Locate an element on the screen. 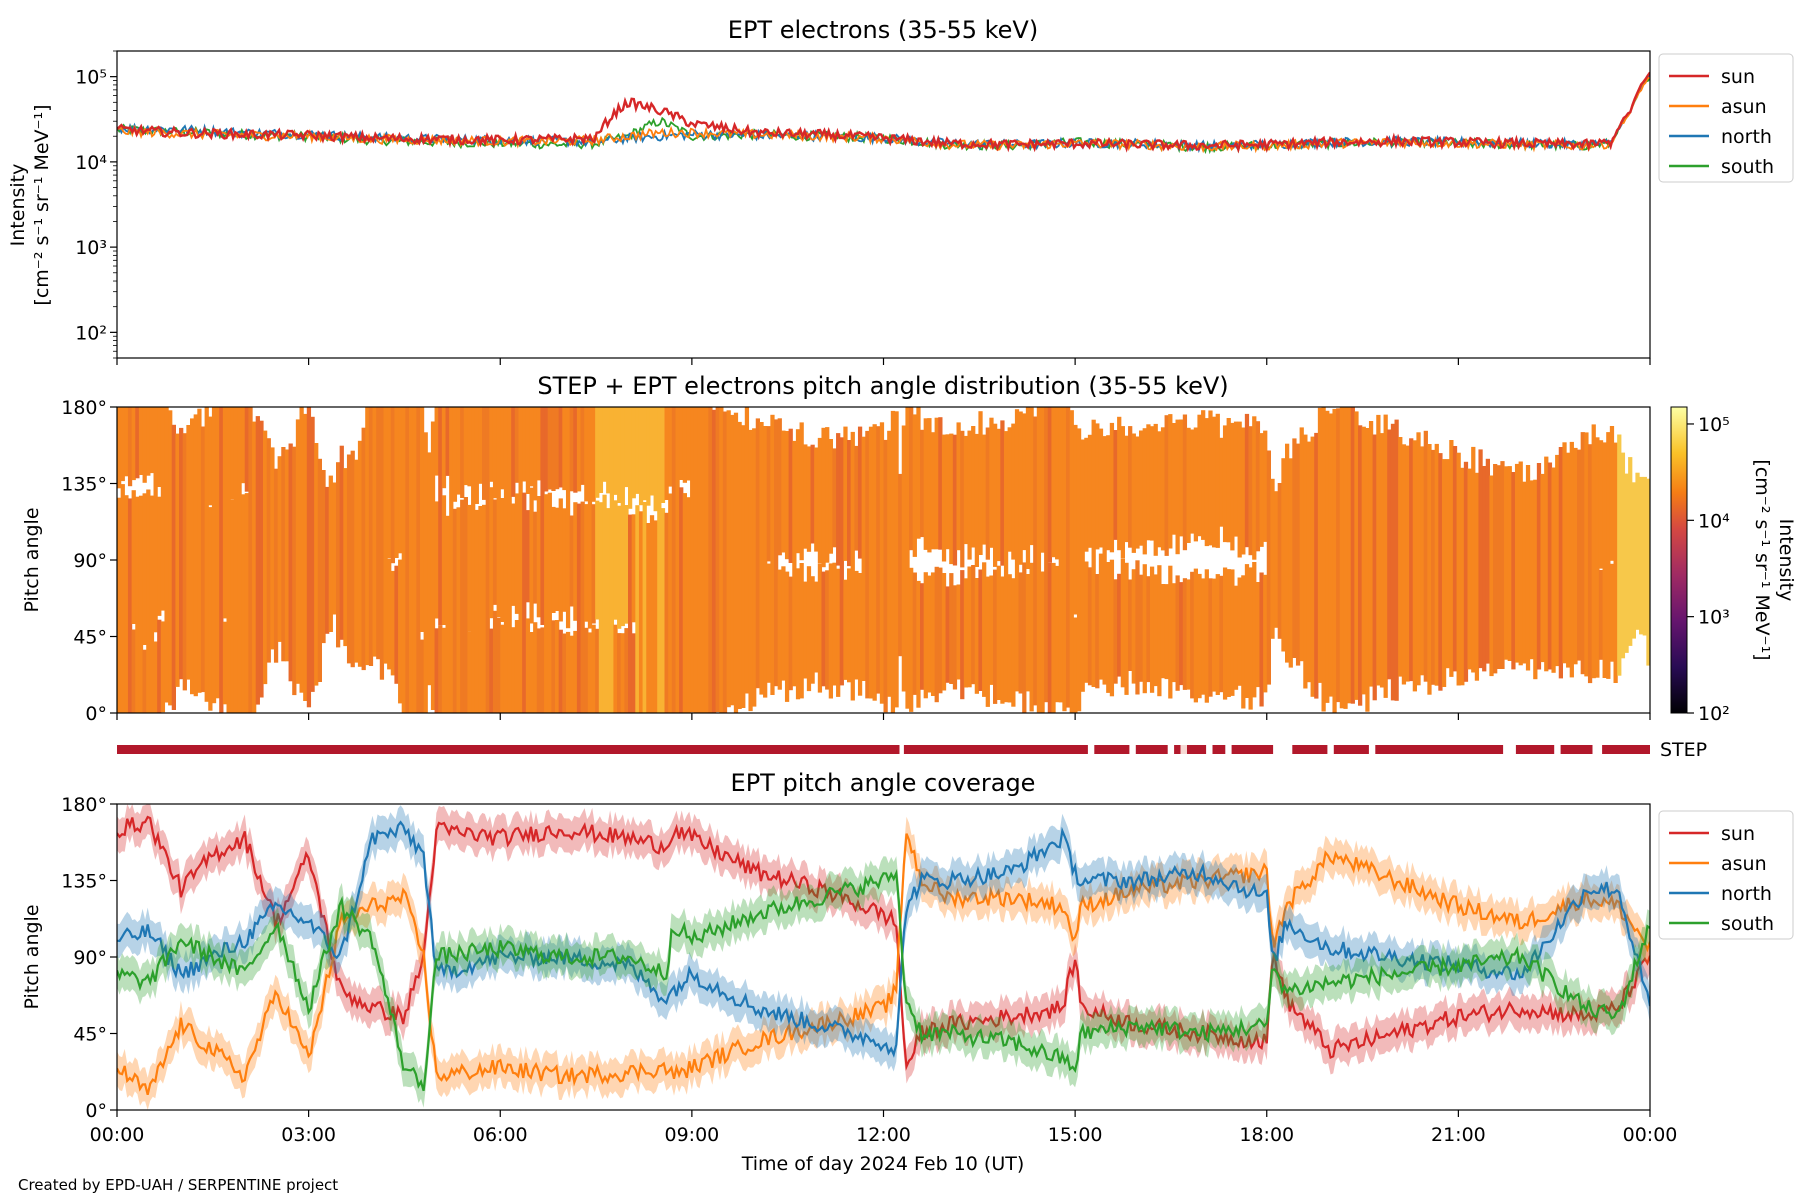  legend-box is located at coordinates (1726, 875).